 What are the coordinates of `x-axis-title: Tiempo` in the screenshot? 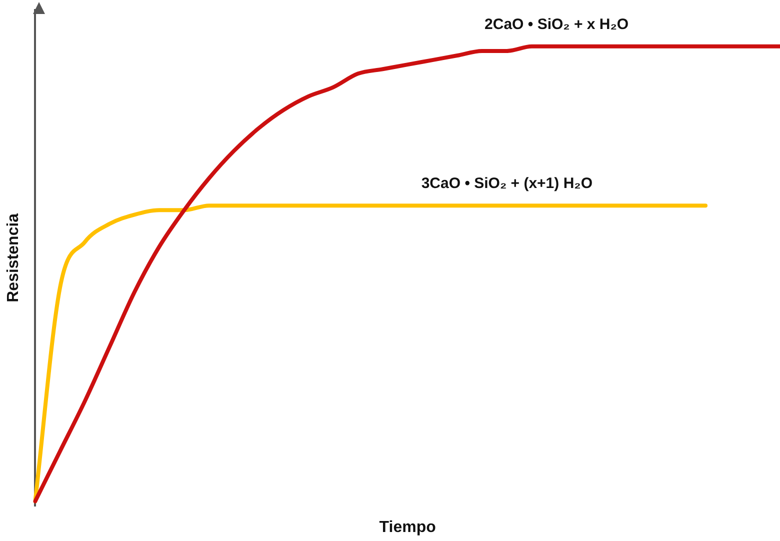 It's located at (407, 527).